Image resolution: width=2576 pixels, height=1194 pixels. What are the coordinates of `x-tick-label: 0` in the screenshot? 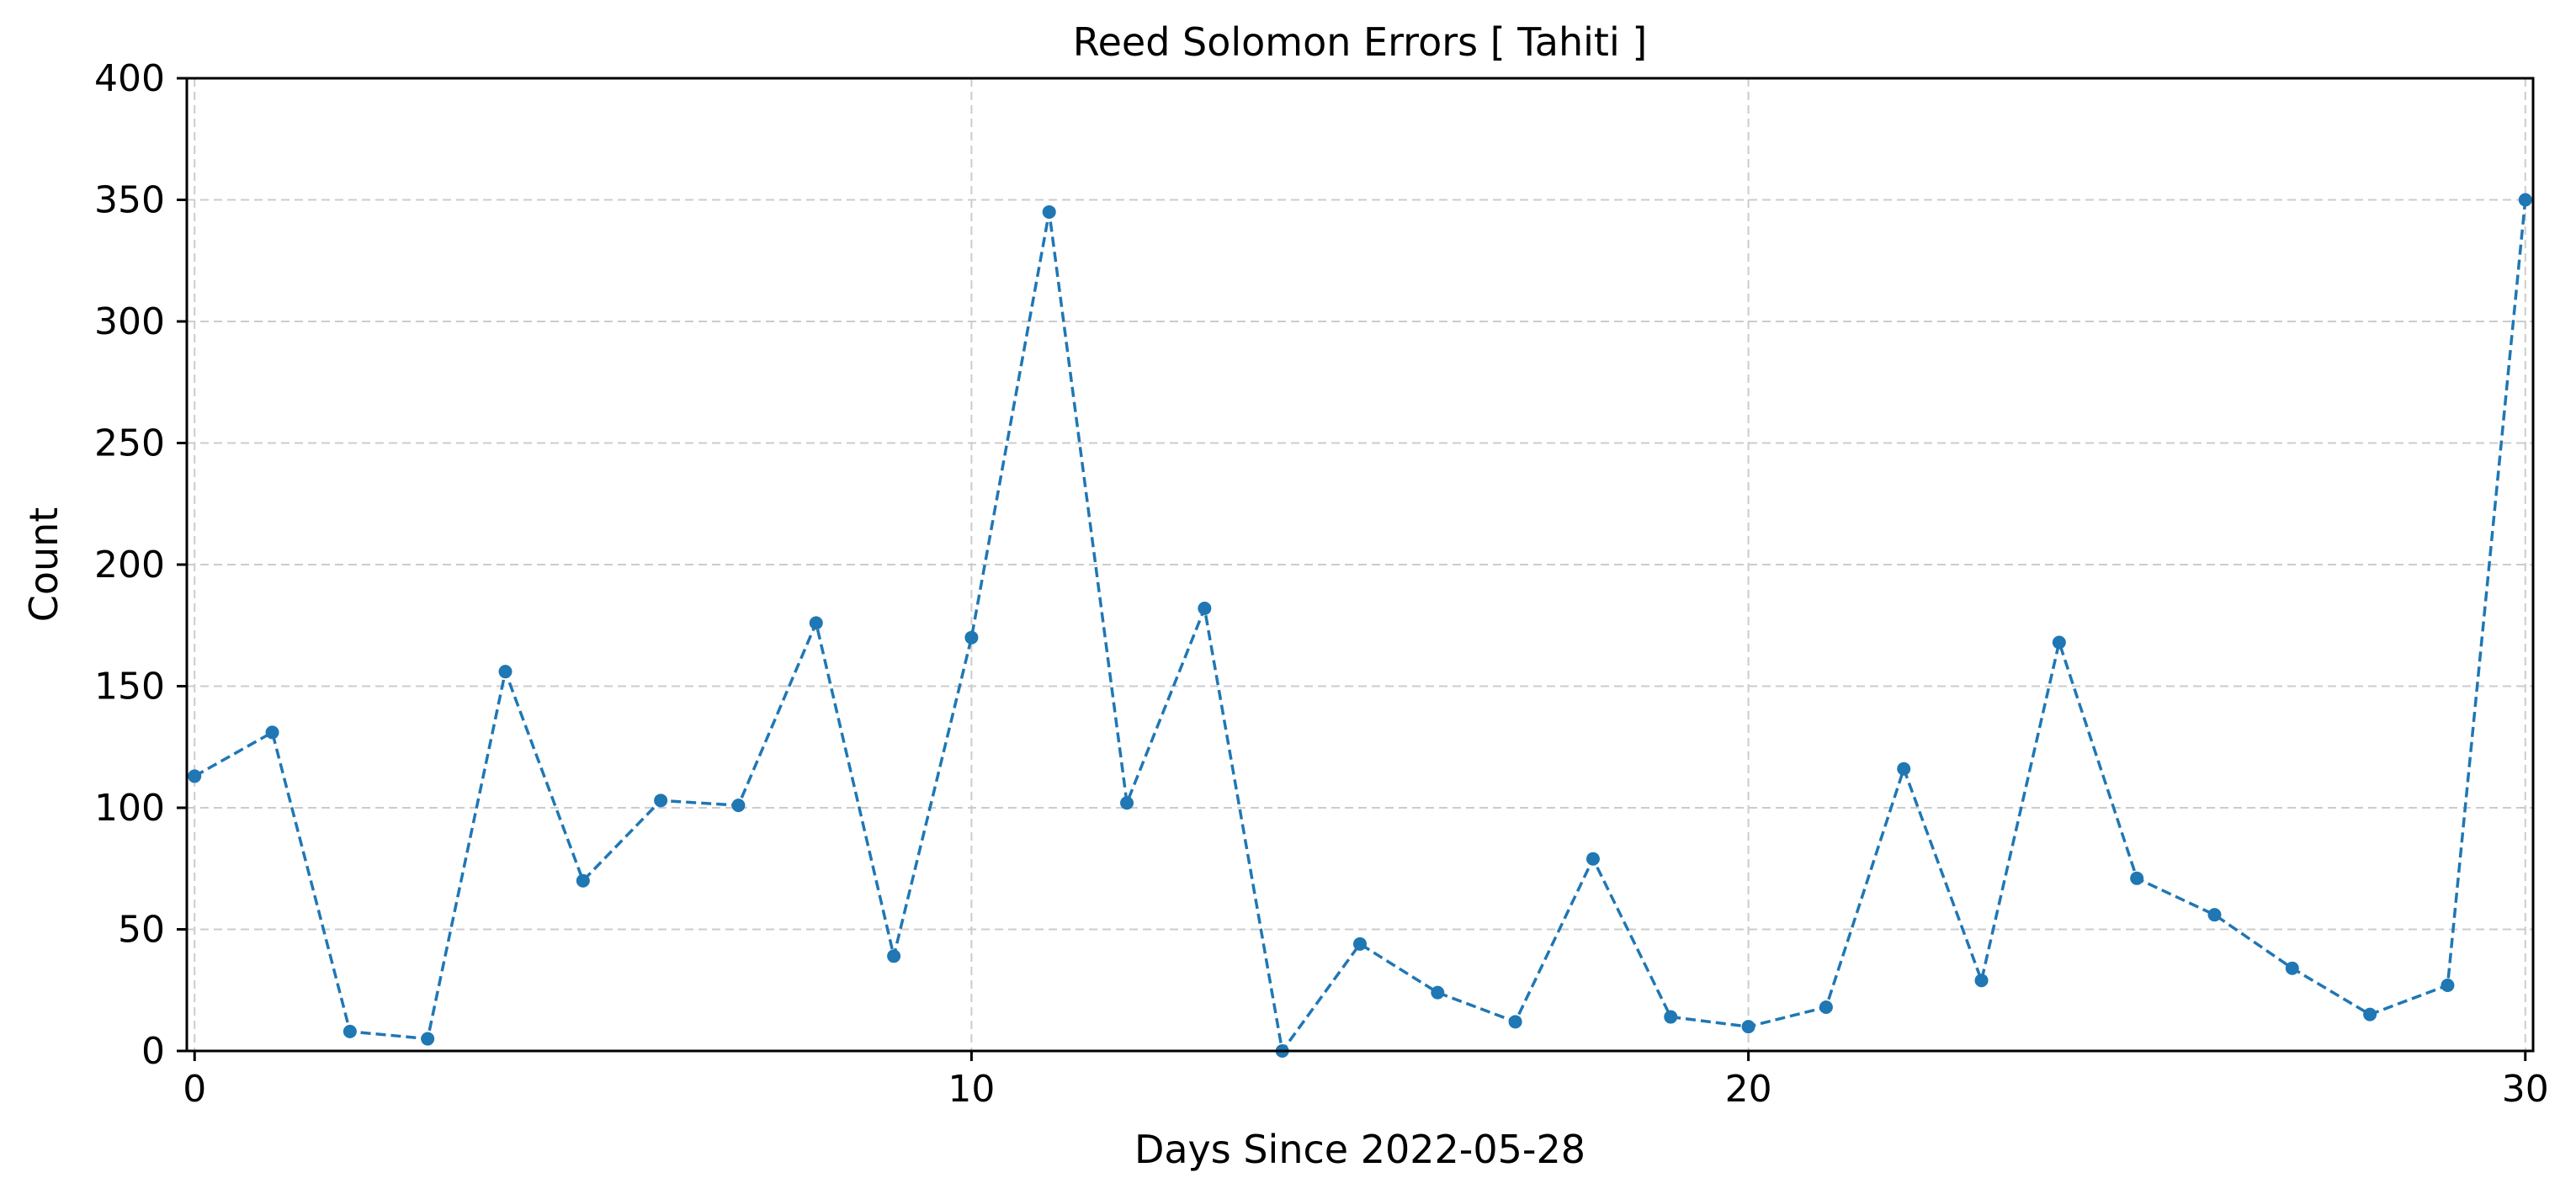 It's located at (194, 1089).